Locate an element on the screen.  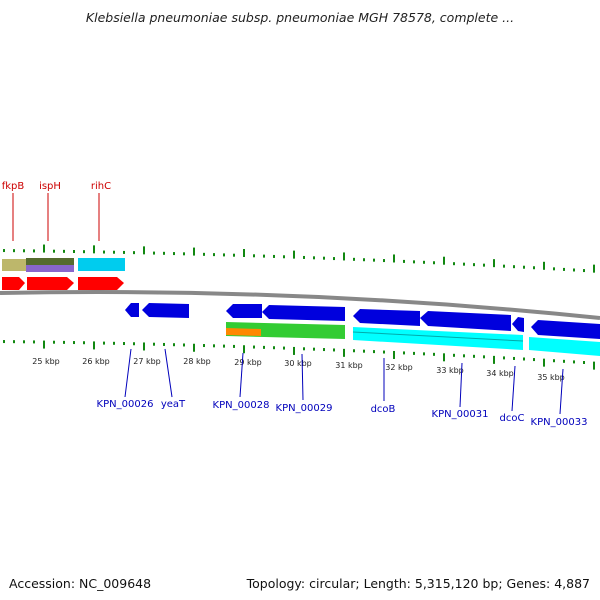
label-rihC: rihC is located at coordinates (101, 186).